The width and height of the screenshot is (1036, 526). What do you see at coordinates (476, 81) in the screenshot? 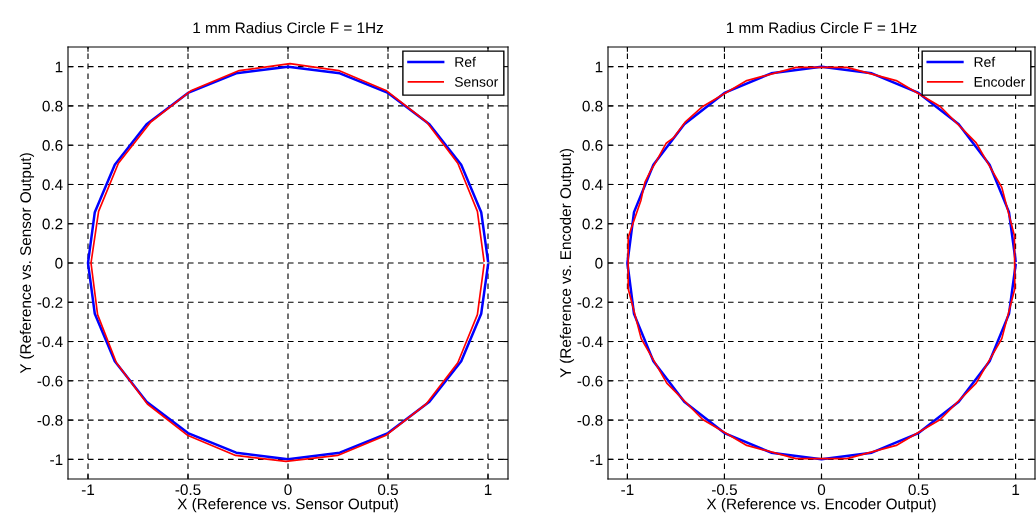
I see `legend-label: Sensor` at bounding box center [476, 81].